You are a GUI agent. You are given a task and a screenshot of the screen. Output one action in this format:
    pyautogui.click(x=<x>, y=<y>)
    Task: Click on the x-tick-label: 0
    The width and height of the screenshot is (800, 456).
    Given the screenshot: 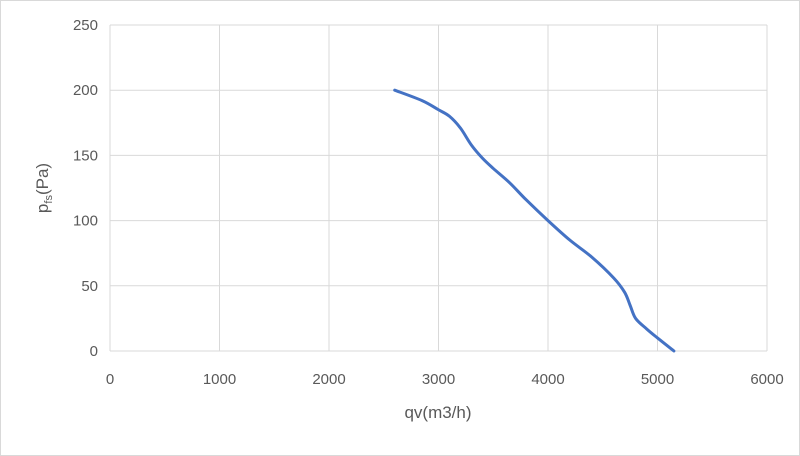 What is the action you would take?
    pyautogui.click(x=110, y=379)
    